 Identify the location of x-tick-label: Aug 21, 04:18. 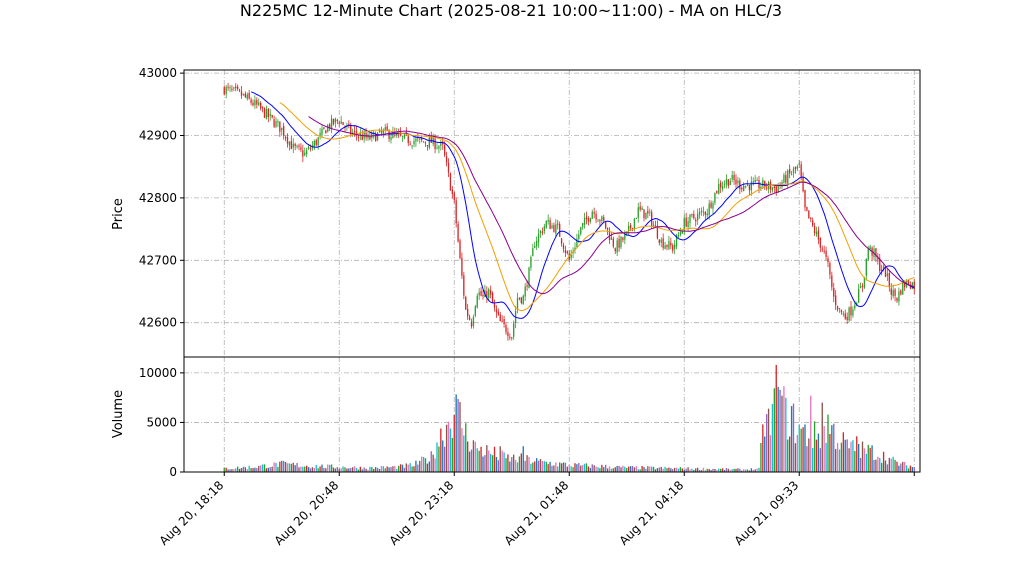
(652, 513).